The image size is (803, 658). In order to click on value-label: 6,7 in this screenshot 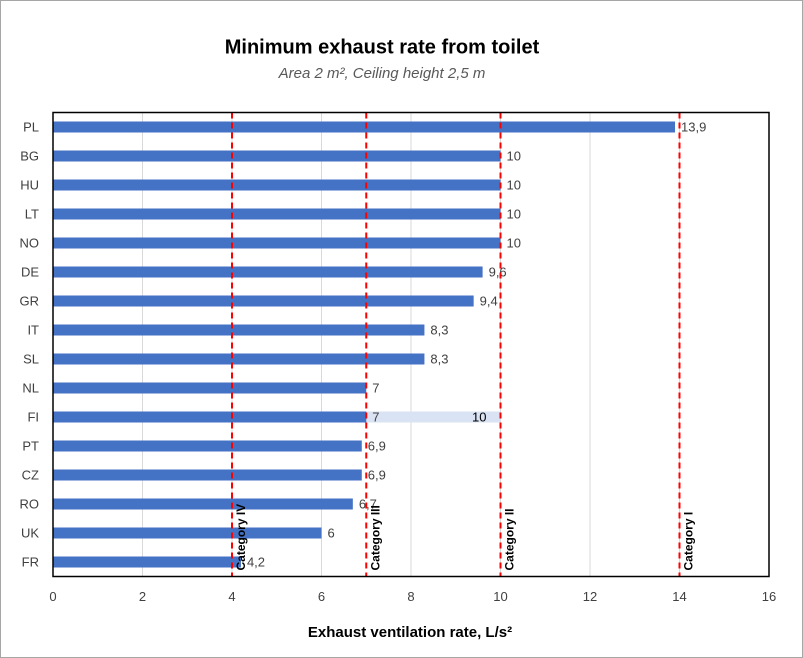, I will do `click(368, 503)`.